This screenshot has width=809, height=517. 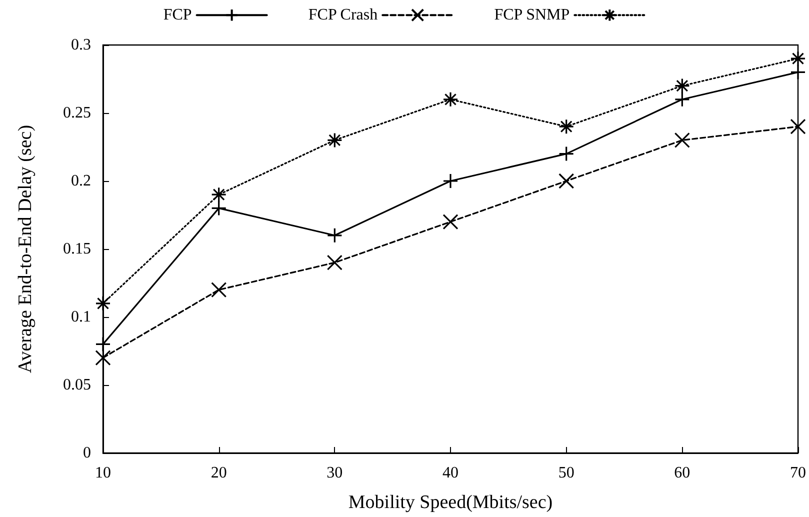 I want to click on x-tick-label: 40, so click(x=450, y=473).